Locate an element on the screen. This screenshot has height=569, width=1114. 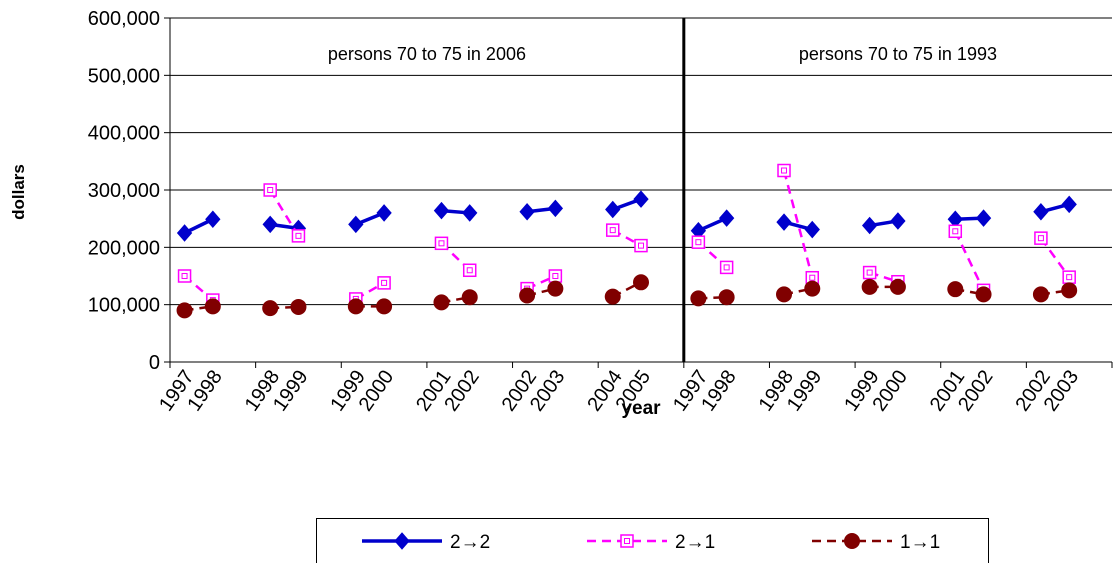
panel-label: persons 70 to 75 in 2006 is located at coordinates (427, 54).